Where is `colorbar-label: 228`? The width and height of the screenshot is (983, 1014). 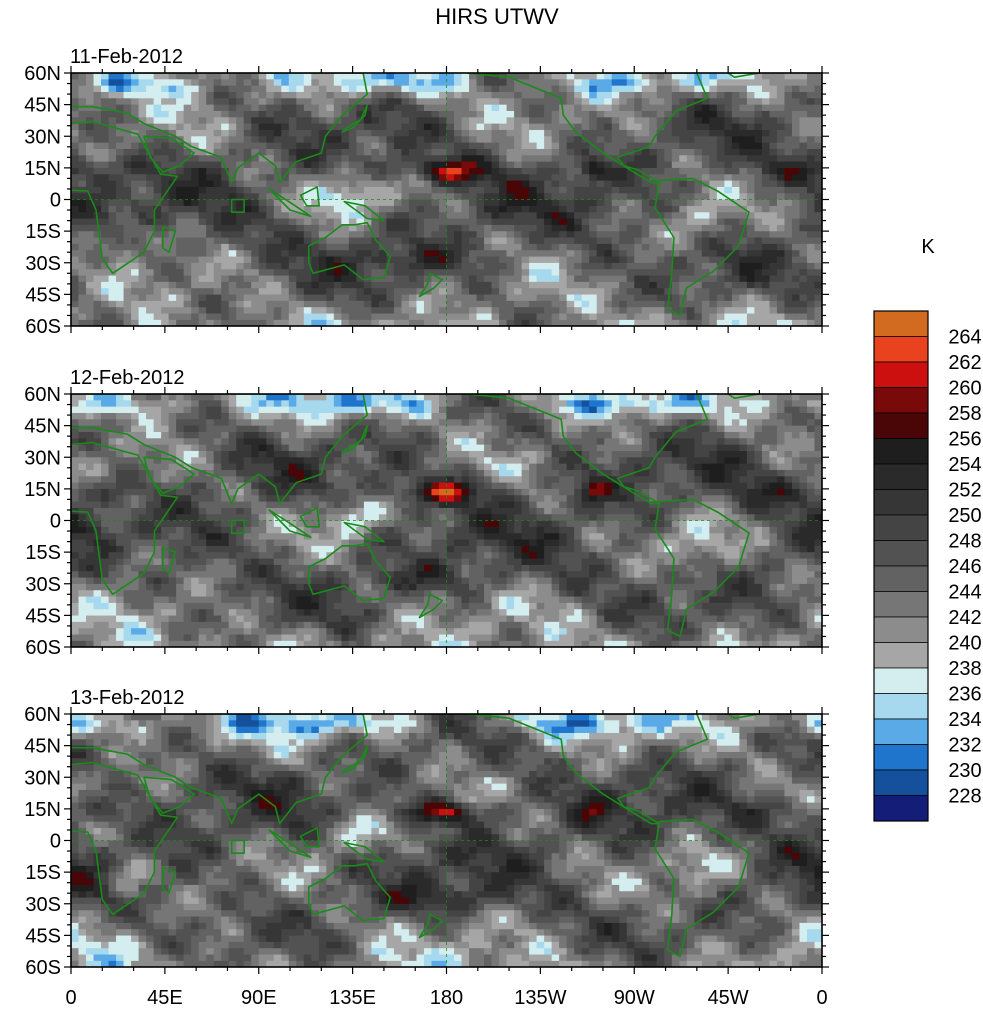
colorbar-label: 228 is located at coordinates (964, 797).